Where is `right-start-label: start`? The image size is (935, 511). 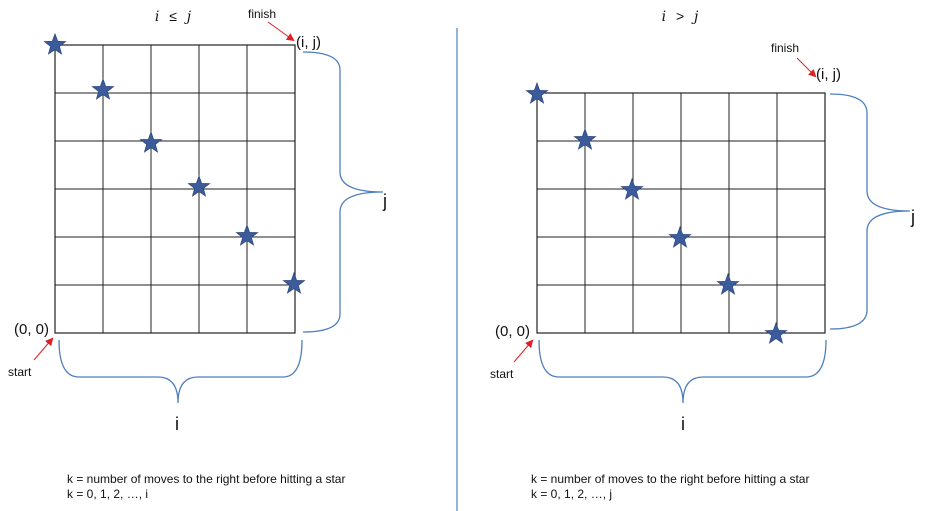
right-start-label: start is located at coordinates (502, 374).